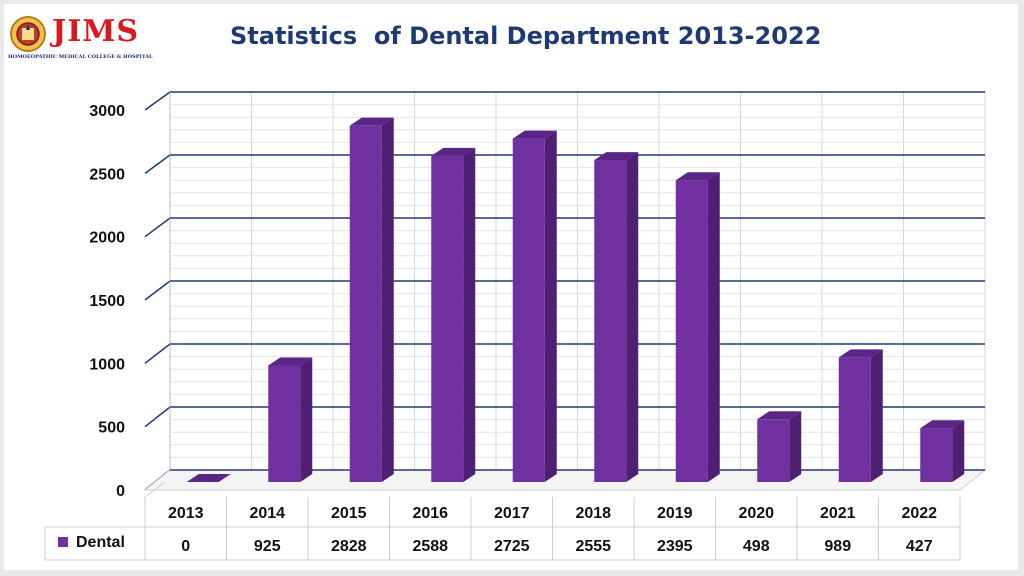 The image size is (1024, 576). I want to click on x-tick-label: 2014, so click(267, 513).